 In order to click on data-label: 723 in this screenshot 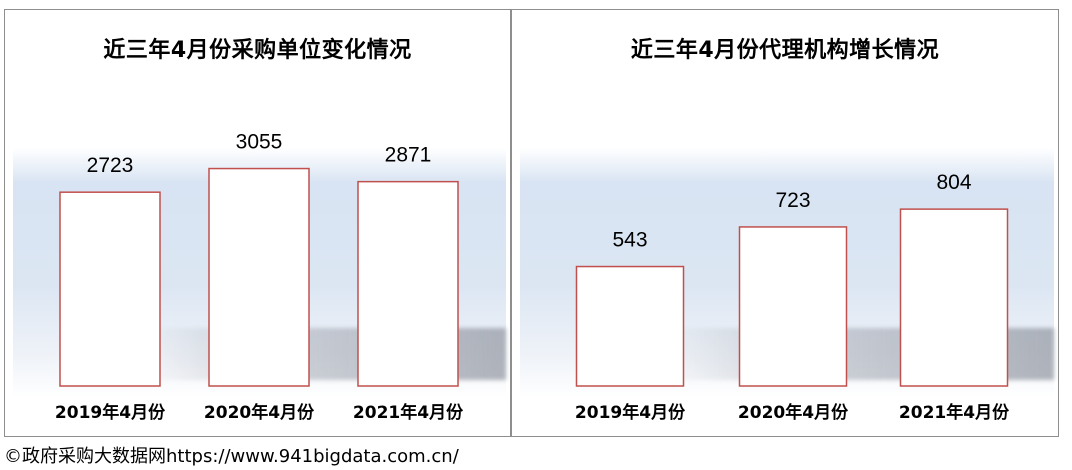, I will do `click(792, 200)`.